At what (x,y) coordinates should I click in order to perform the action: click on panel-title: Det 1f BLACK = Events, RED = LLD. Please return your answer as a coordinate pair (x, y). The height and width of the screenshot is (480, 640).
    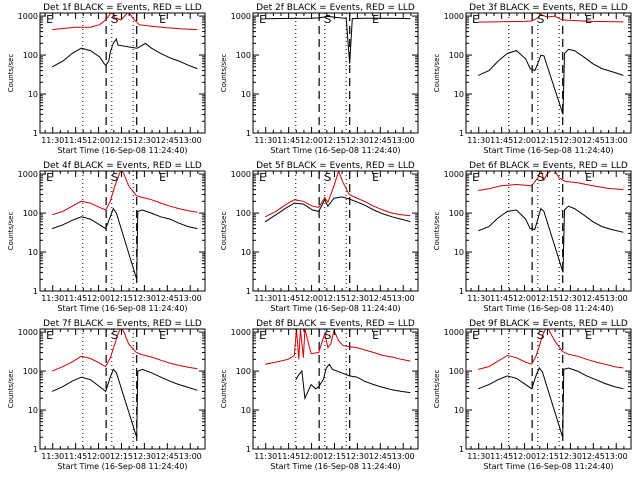
    Looking at the image, I should click on (122, 8).